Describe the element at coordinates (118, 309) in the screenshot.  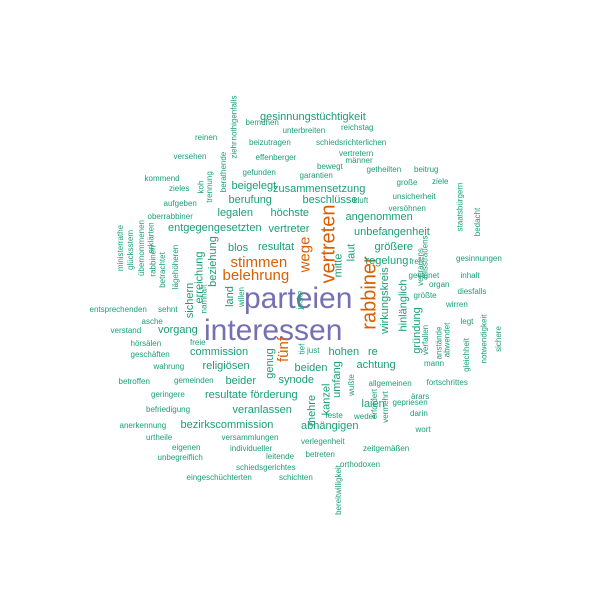
I see `cloud-word: entsprechenden` at that location.